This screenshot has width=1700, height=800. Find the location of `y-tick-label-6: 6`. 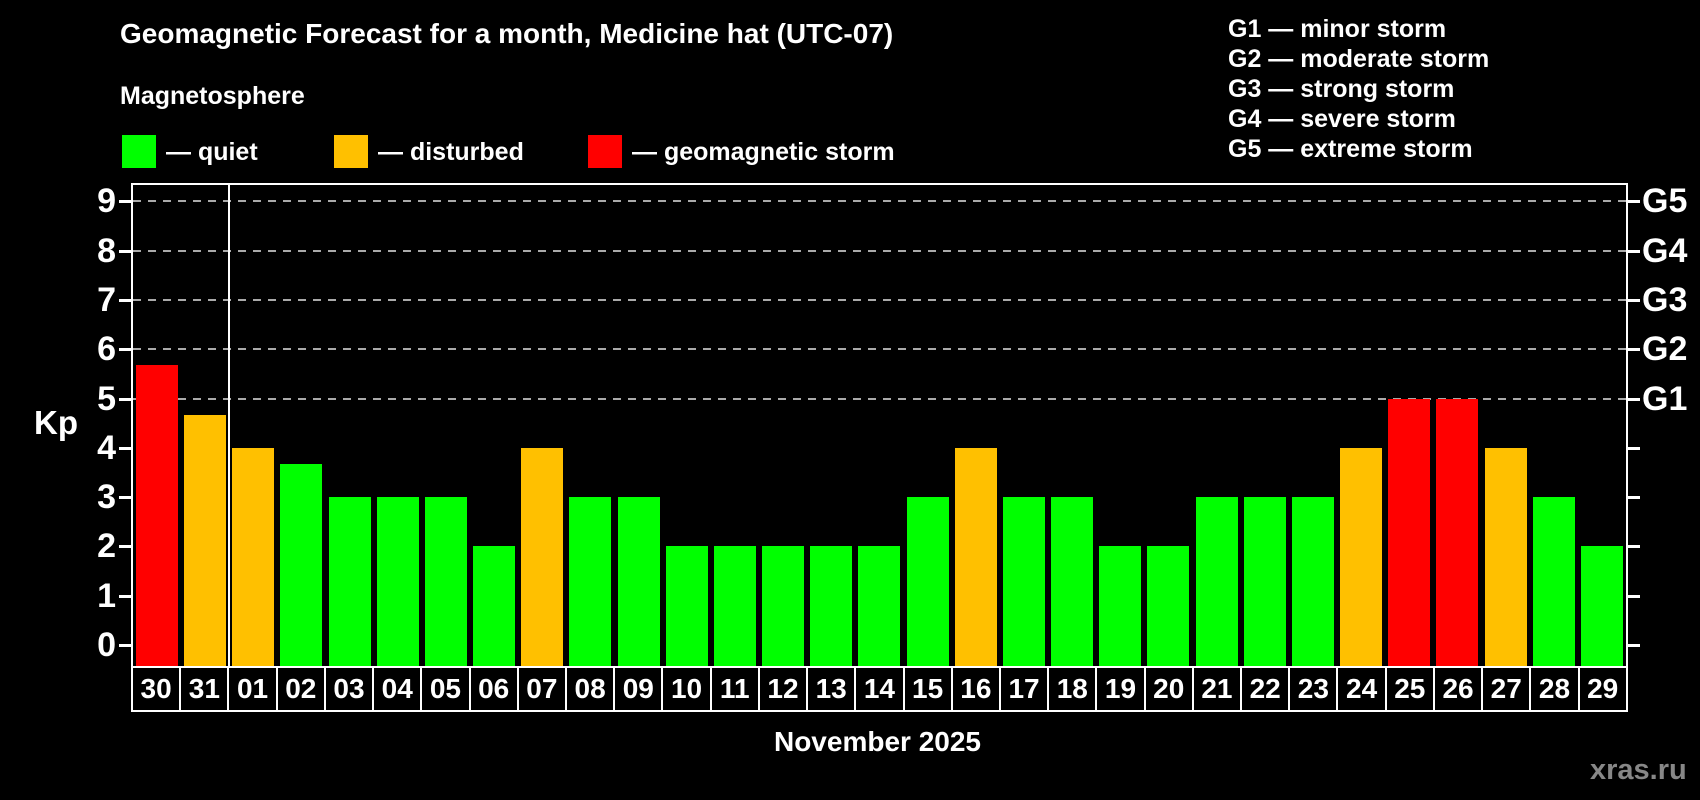

y-tick-label-6: 6 is located at coordinates (106, 349).